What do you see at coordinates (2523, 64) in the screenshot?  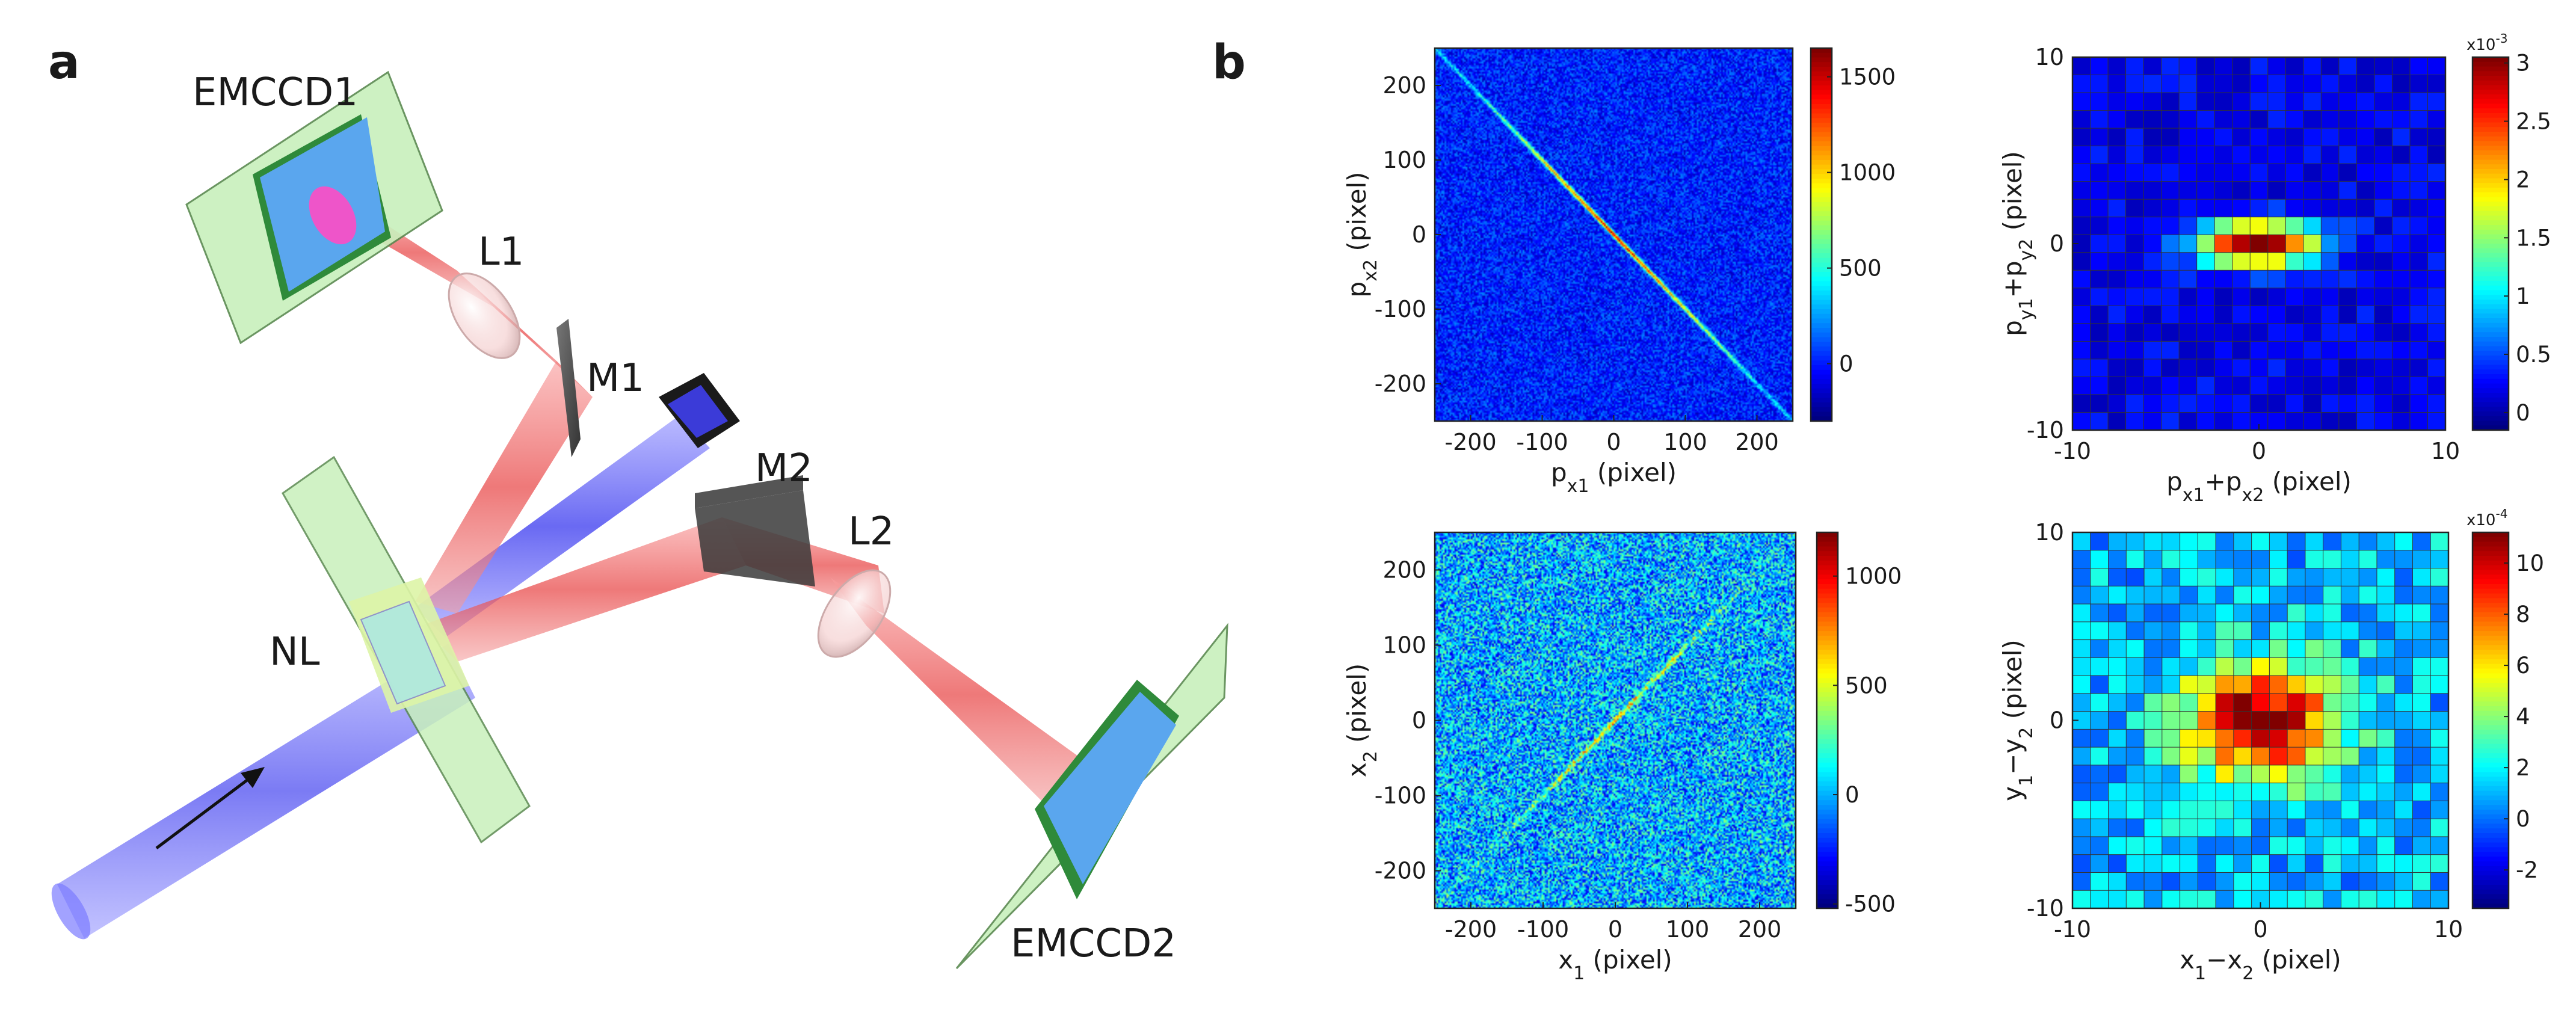 I see `colorbar-tick-label: 3` at bounding box center [2523, 64].